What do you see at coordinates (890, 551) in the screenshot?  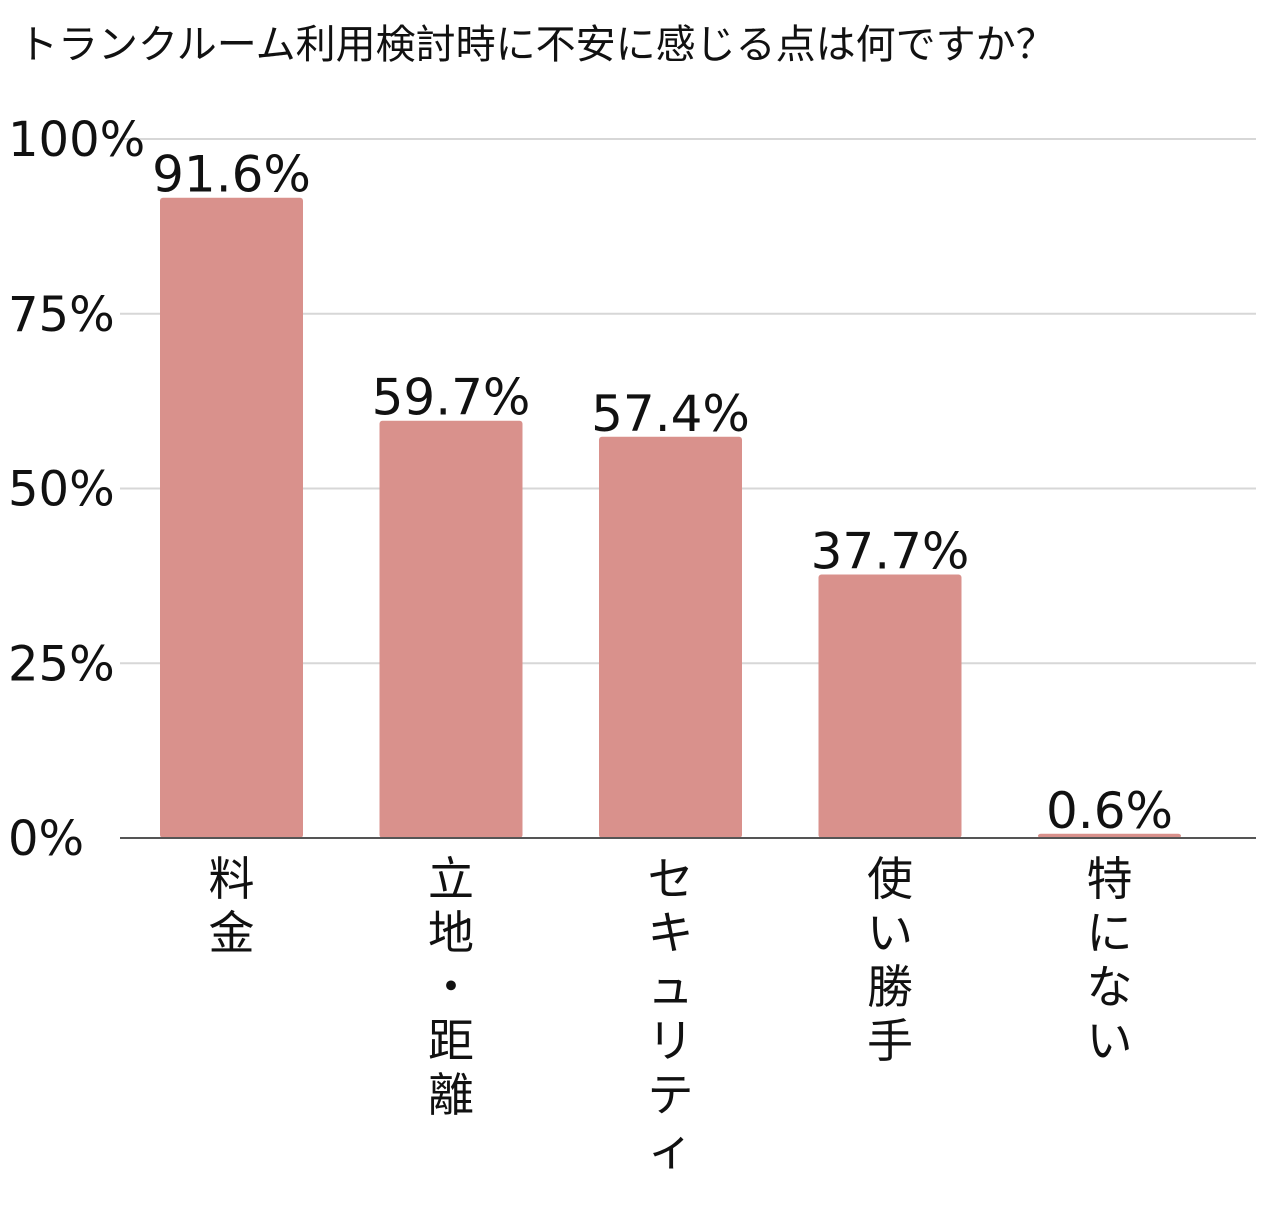 I see `data-label: 37.7%` at bounding box center [890, 551].